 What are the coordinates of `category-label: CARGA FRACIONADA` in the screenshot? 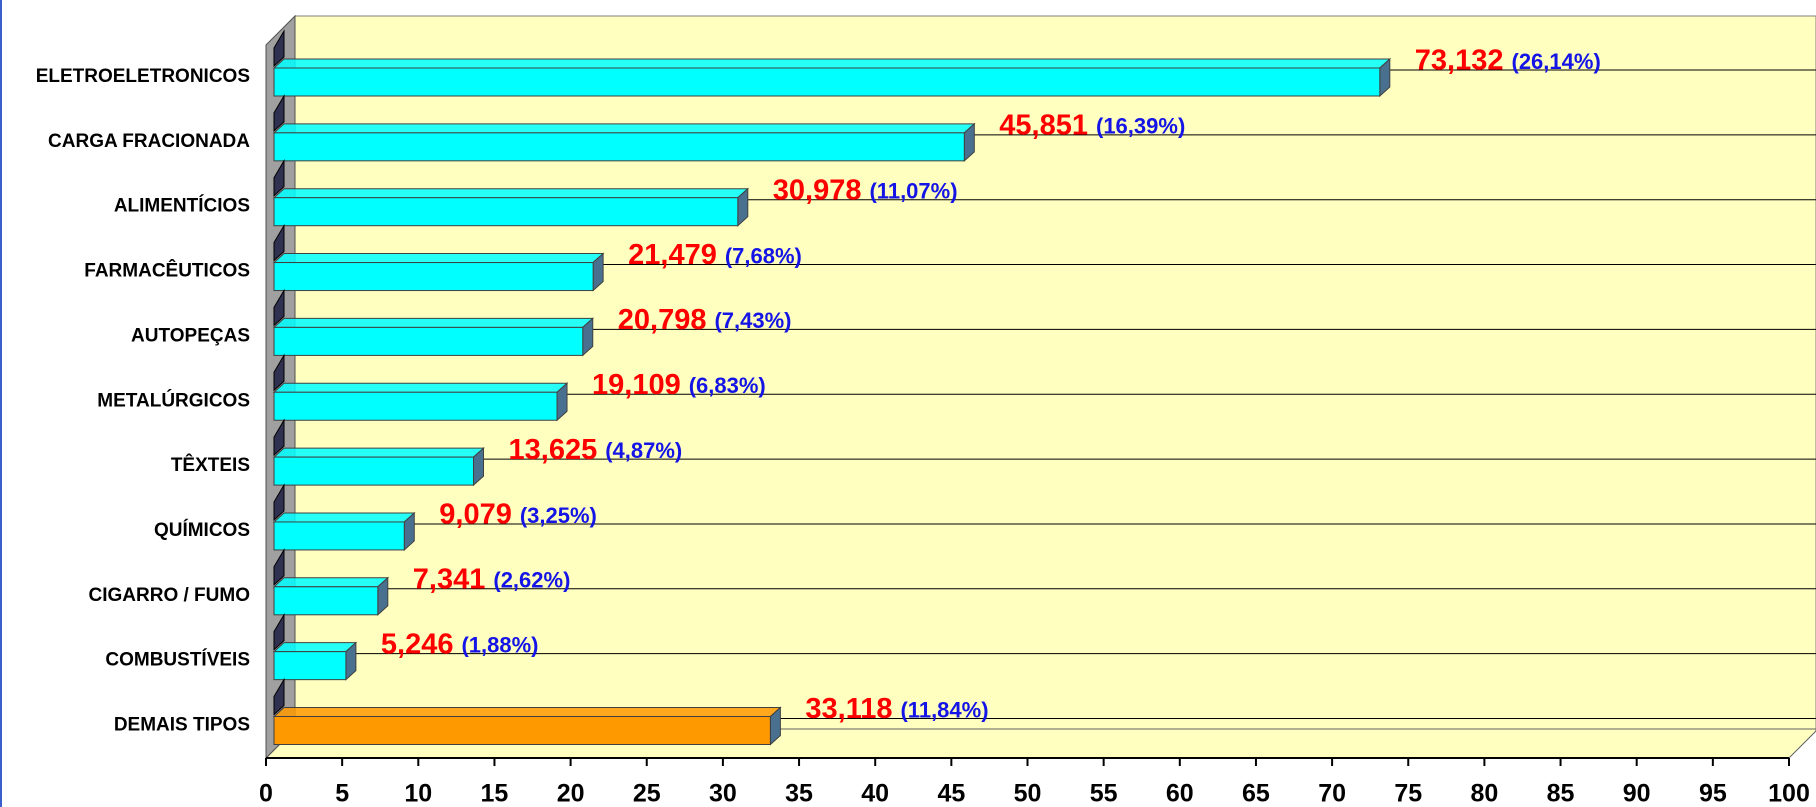 It's located at (149, 141).